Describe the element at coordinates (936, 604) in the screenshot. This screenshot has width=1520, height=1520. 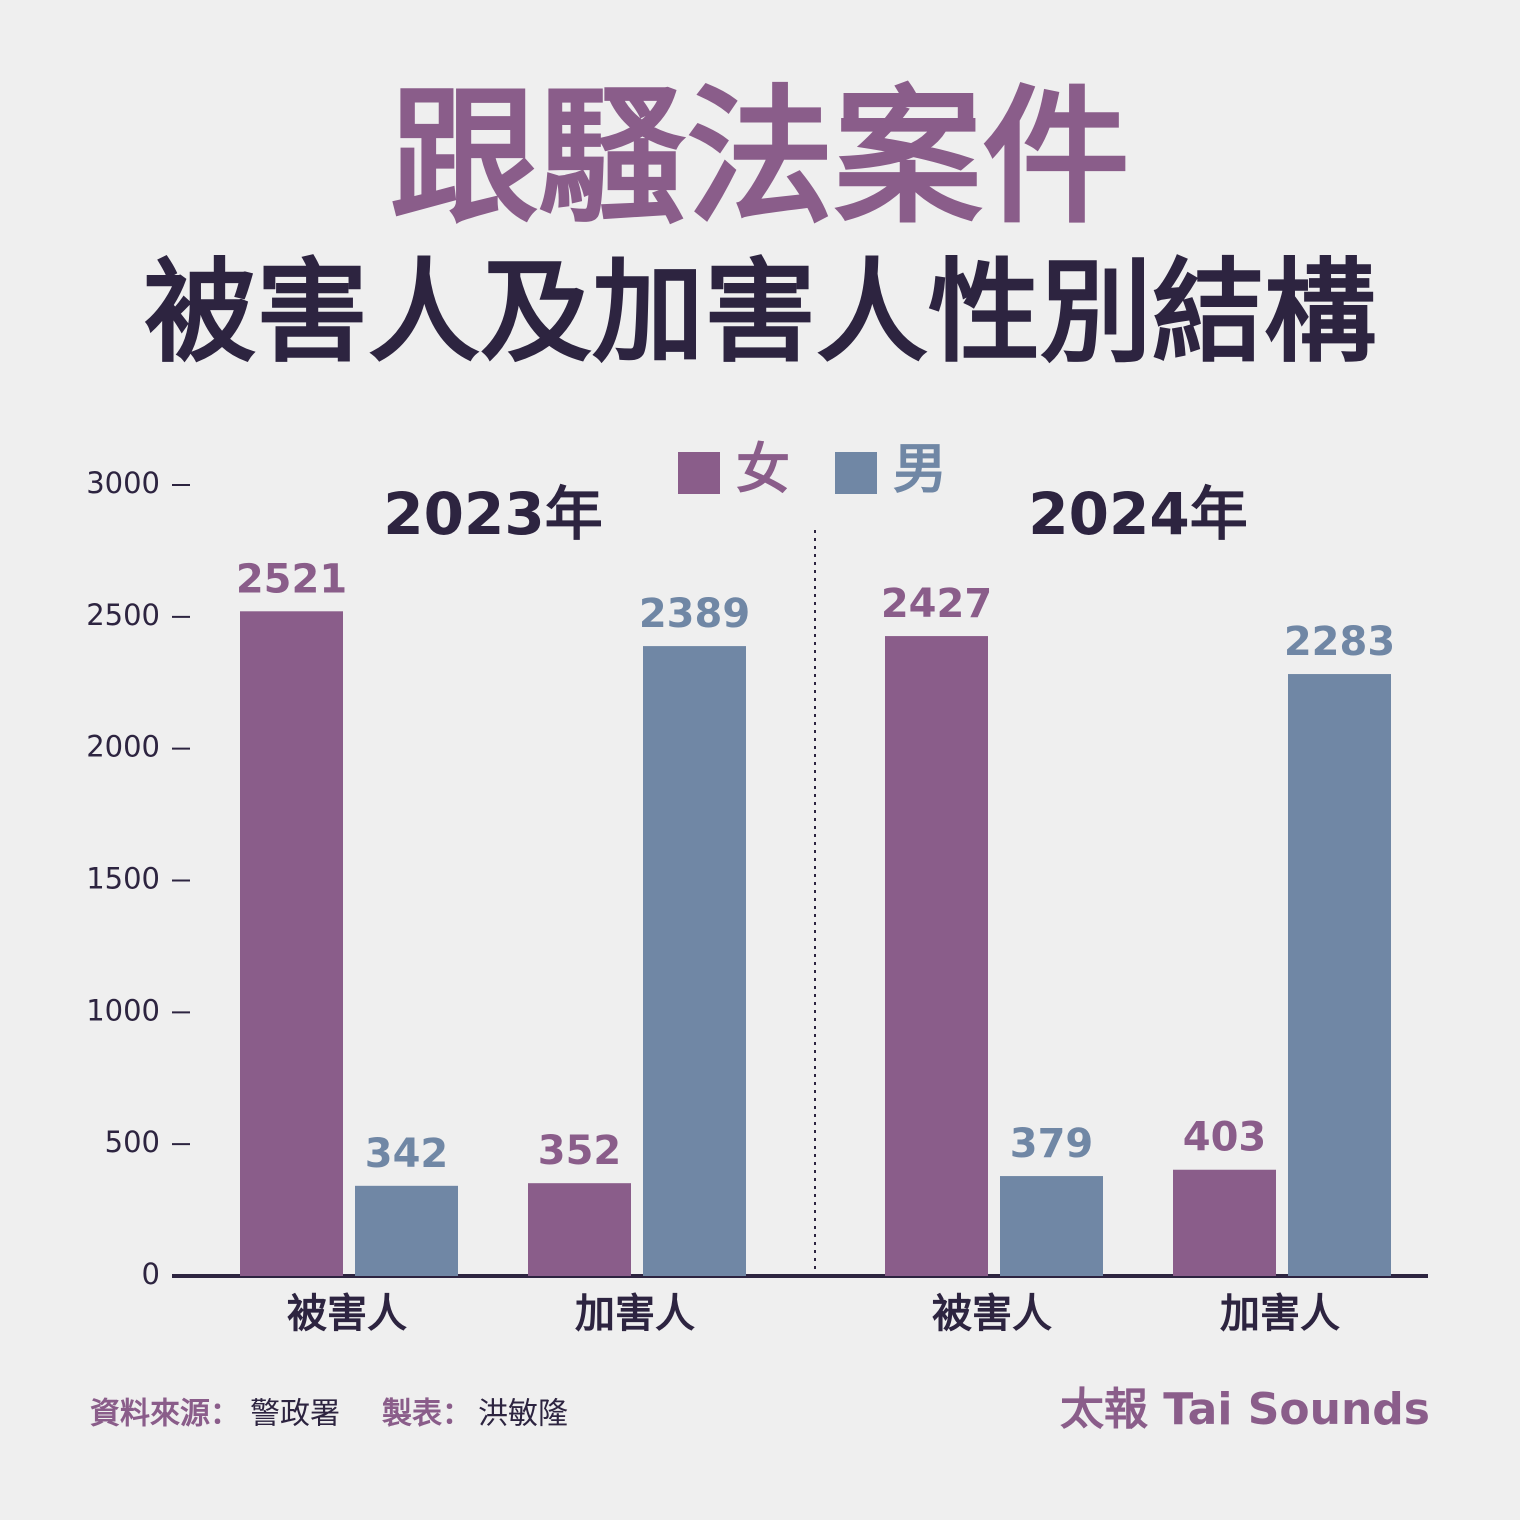
I see `value-label: 2427` at that location.